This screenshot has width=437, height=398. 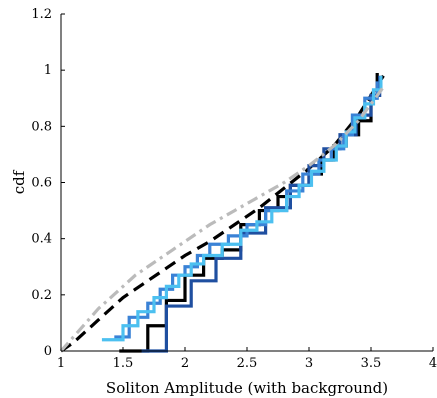 I want to click on y-tick-label: 0.6, so click(x=41, y=183).